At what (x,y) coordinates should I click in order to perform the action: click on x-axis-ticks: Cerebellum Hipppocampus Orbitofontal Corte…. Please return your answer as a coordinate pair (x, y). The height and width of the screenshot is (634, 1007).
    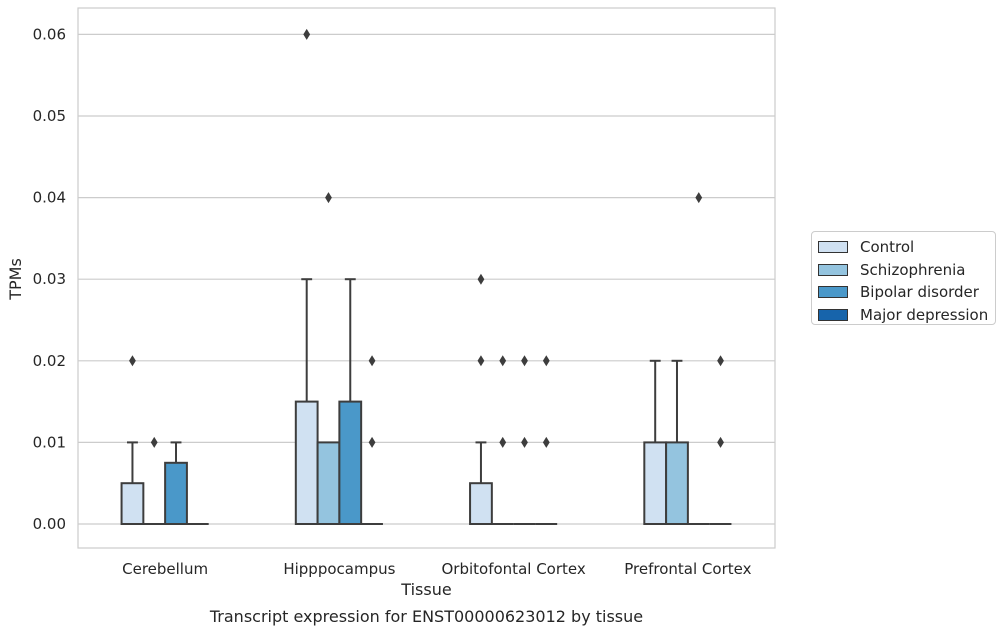
    Looking at the image, I should click on (436, 569).